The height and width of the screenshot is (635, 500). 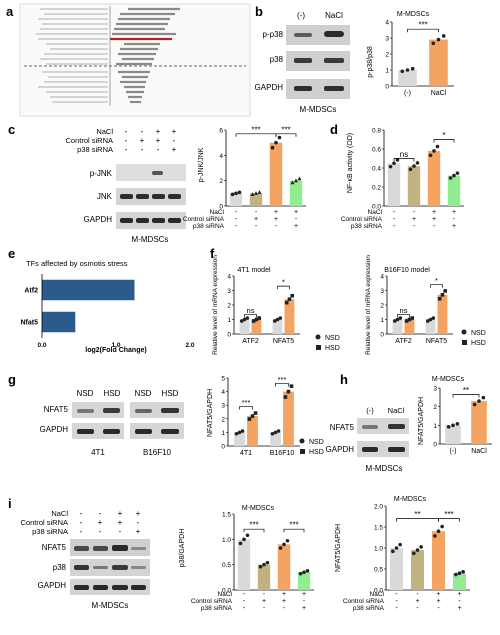 What do you see at coordinates (250, 316) in the screenshot?
I see `chart-f1-sig-bracket` at bounding box center [250, 316].